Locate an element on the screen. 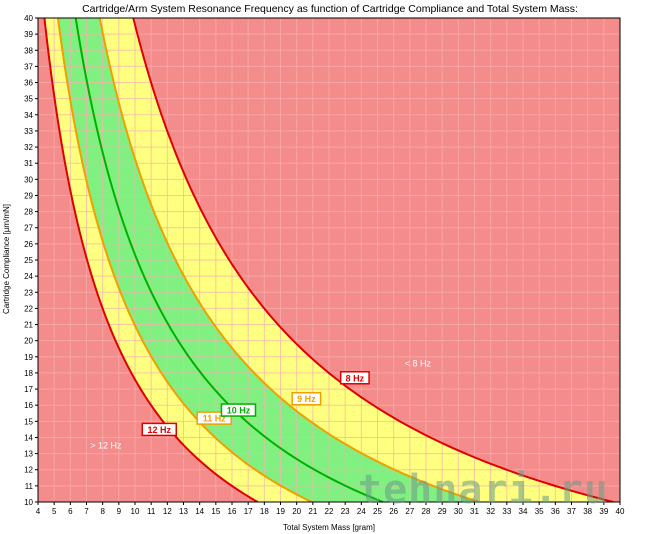 The image size is (660, 534). x-tick-label: 11 is located at coordinates (151, 511).